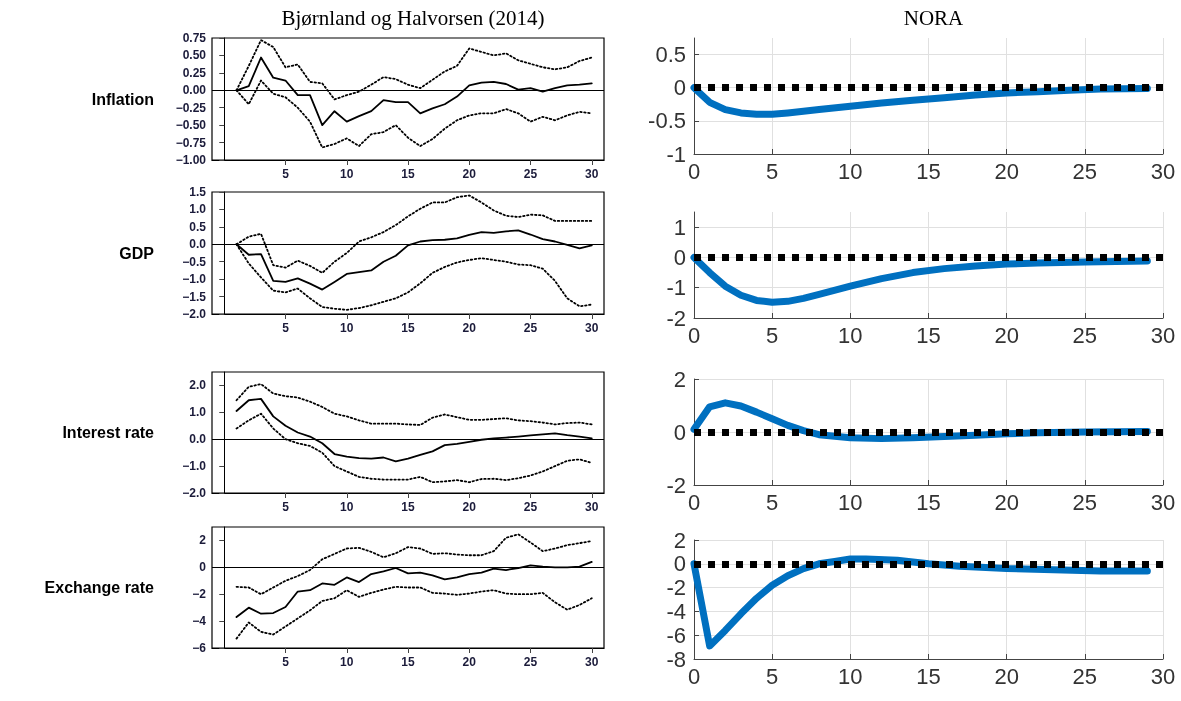 This screenshot has width=1181, height=701. Describe the element at coordinates (194, 296) in the screenshot. I see `y-tick-label: −1.5` at that location.